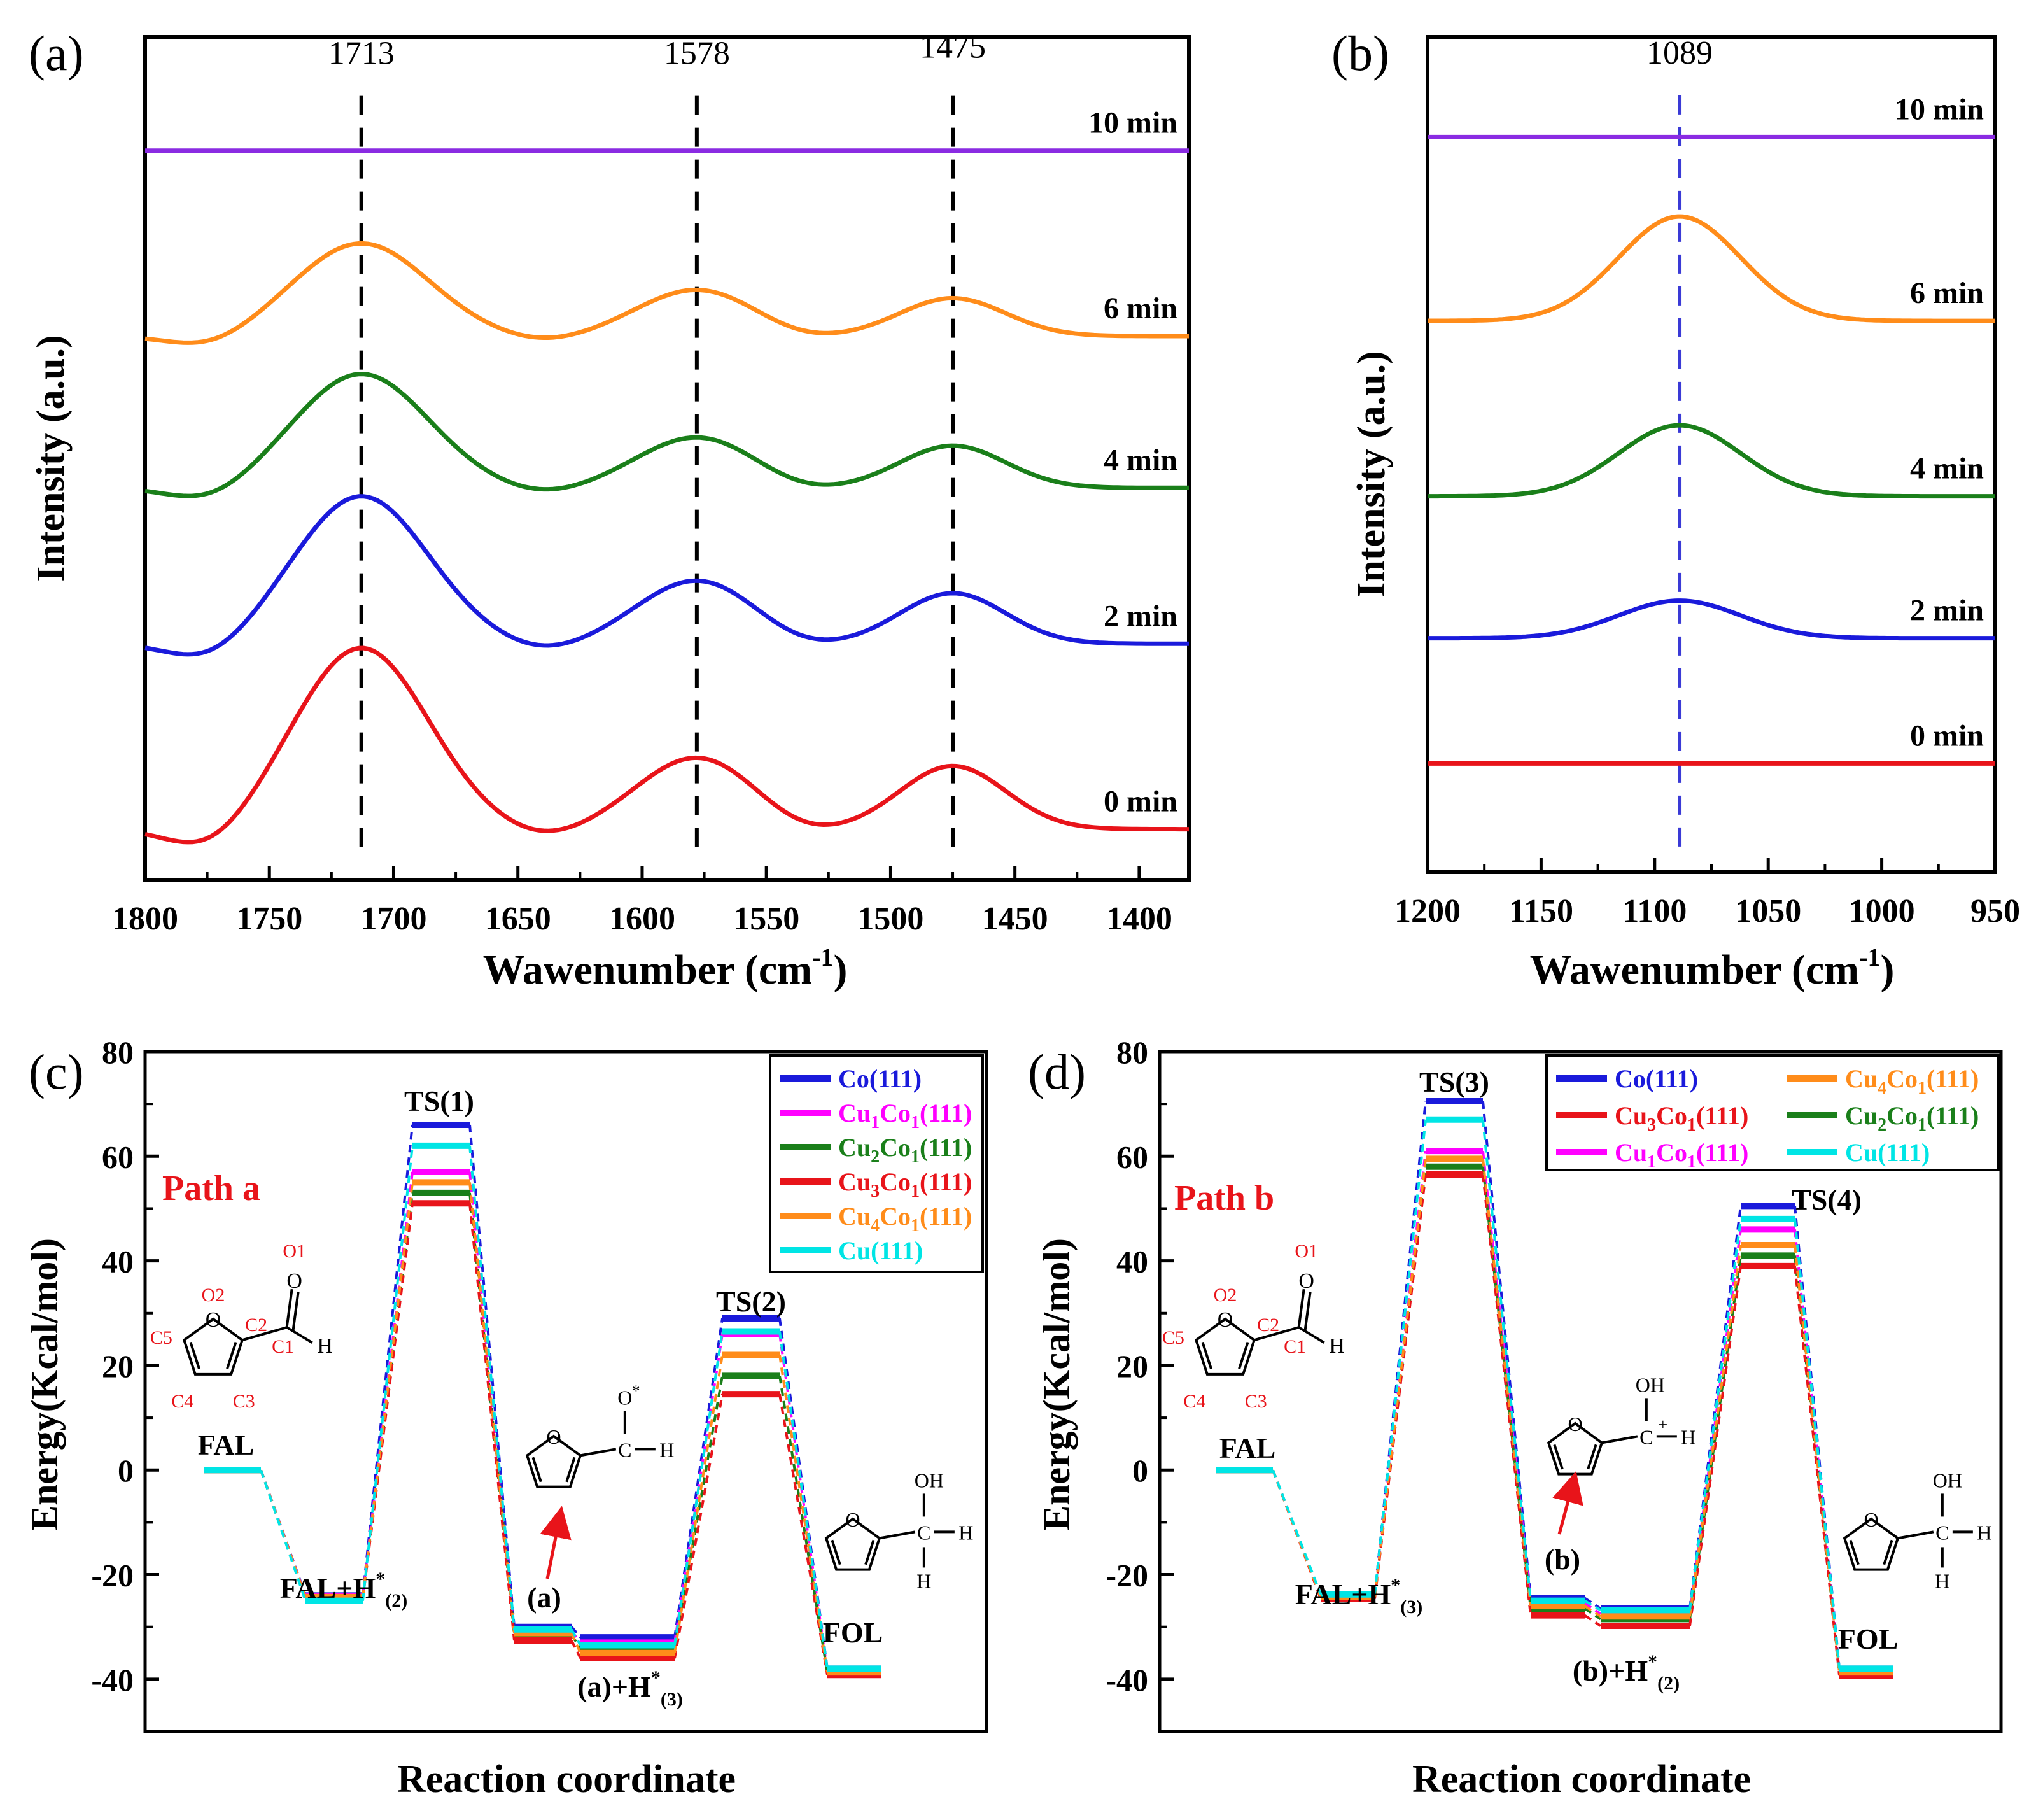 This screenshot has height=1820, width=2036. Describe the element at coordinates (614, 1686) in the screenshot. I see `state-label-text: (a)+H` at that location.